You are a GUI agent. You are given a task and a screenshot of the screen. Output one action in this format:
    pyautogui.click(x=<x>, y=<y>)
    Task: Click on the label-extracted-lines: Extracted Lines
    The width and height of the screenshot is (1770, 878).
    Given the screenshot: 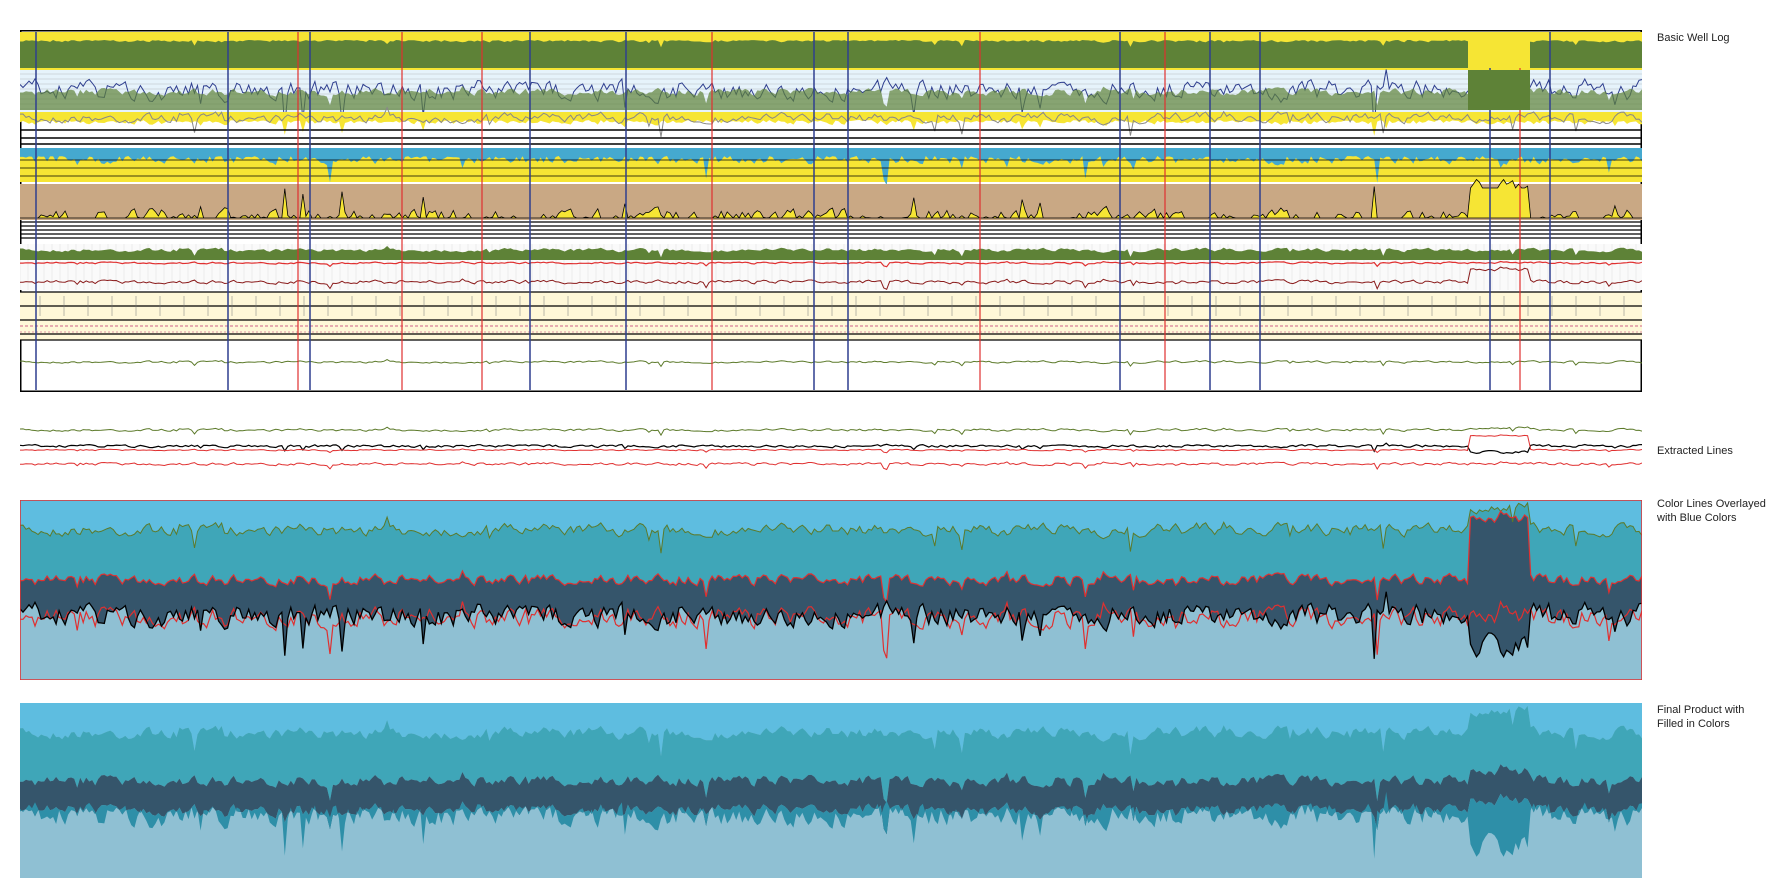 What is the action you would take?
    pyautogui.click(x=1695, y=451)
    